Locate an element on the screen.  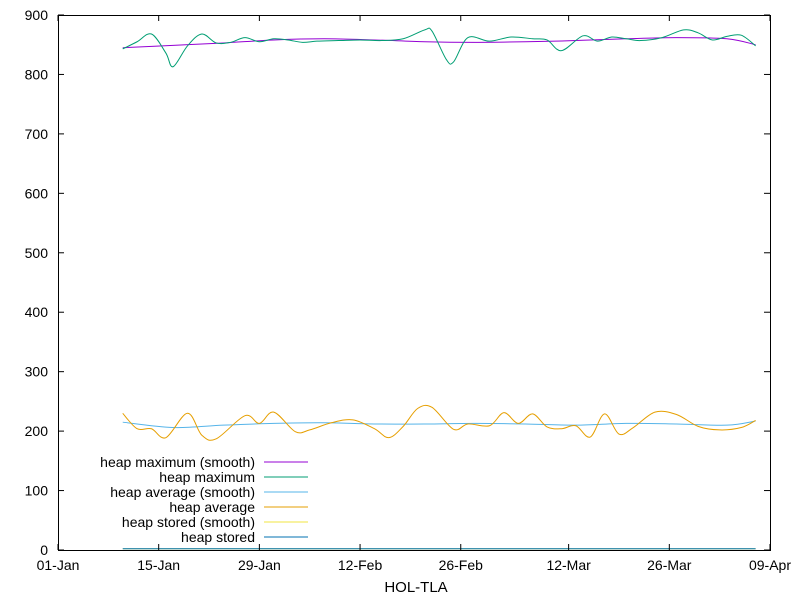
x-axis-title: HOL-TLA is located at coordinates (415, 587).